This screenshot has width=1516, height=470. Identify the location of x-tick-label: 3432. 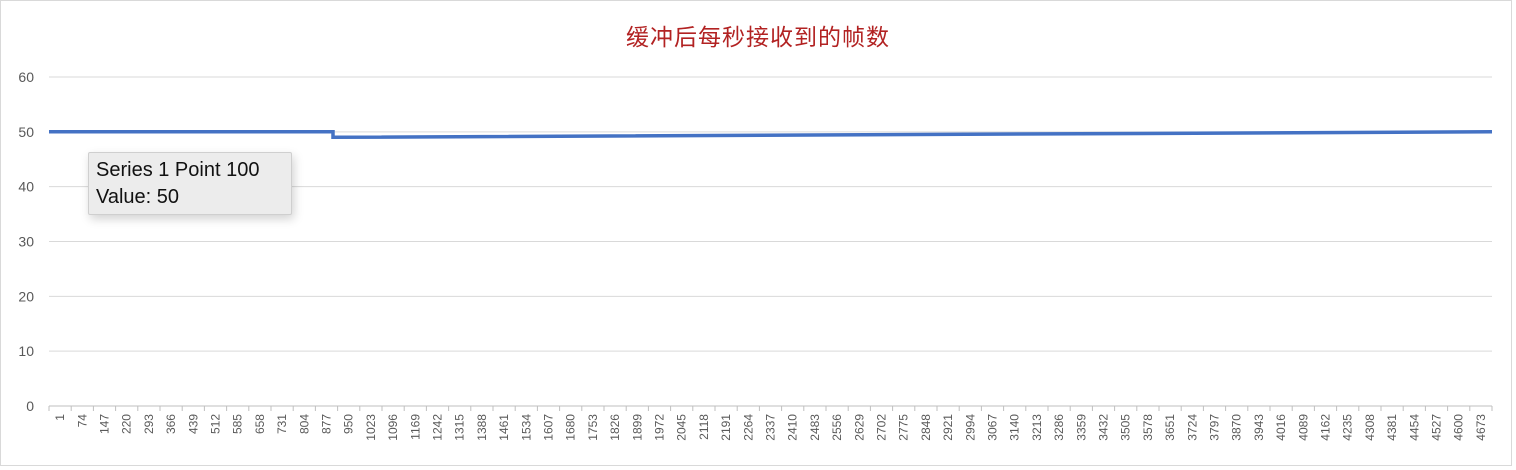
(1104, 427).